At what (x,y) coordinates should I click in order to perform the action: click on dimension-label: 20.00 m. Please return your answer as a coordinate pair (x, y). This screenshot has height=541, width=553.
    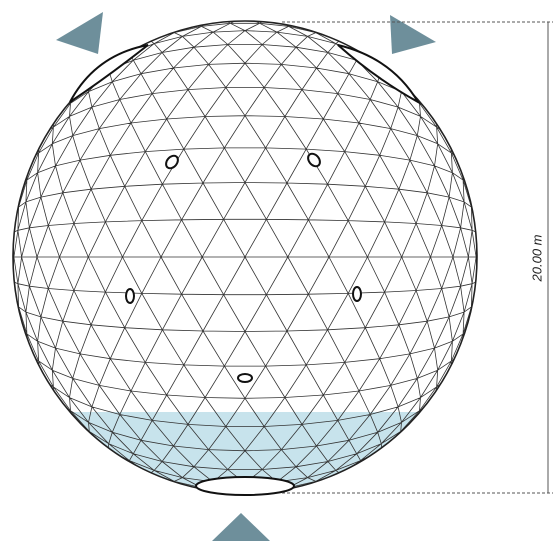
    Looking at the image, I should click on (536, 258).